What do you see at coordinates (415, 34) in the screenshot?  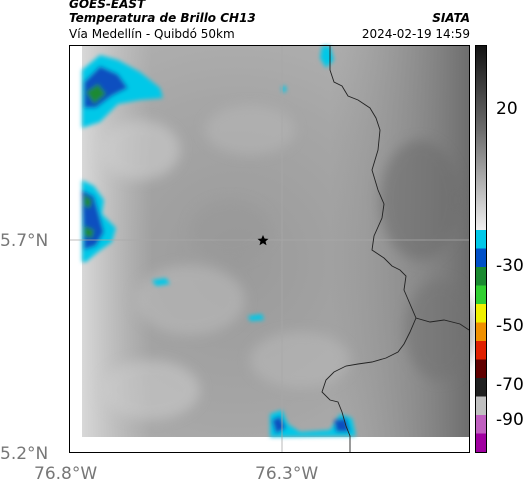 I see `timestamp-label: 2024-02-19 14:59` at bounding box center [415, 34].